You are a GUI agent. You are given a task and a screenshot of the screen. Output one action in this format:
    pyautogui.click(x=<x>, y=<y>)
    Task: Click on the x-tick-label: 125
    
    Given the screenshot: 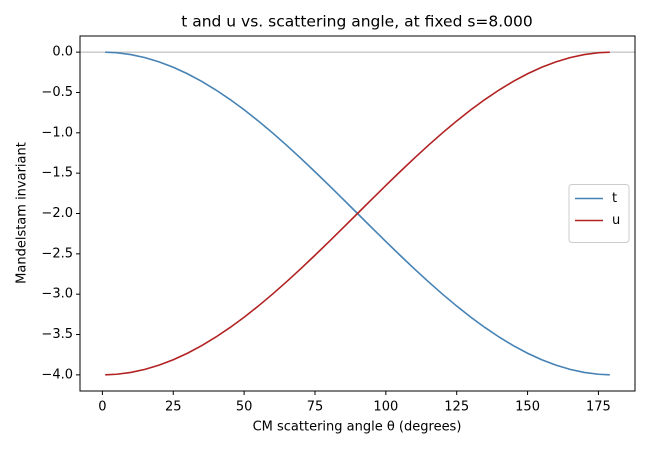 What is the action you would take?
    pyautogui.click(x=456, y=407)
    